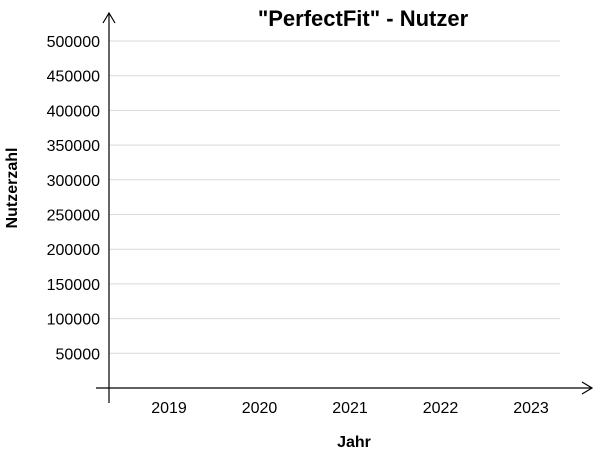 The width and height of the screenshot is (595, 450). What do you see at coordinates (73, 216) in the screenshot?
I see `y-tick-label: 250000` at bounding box center [73, 216].